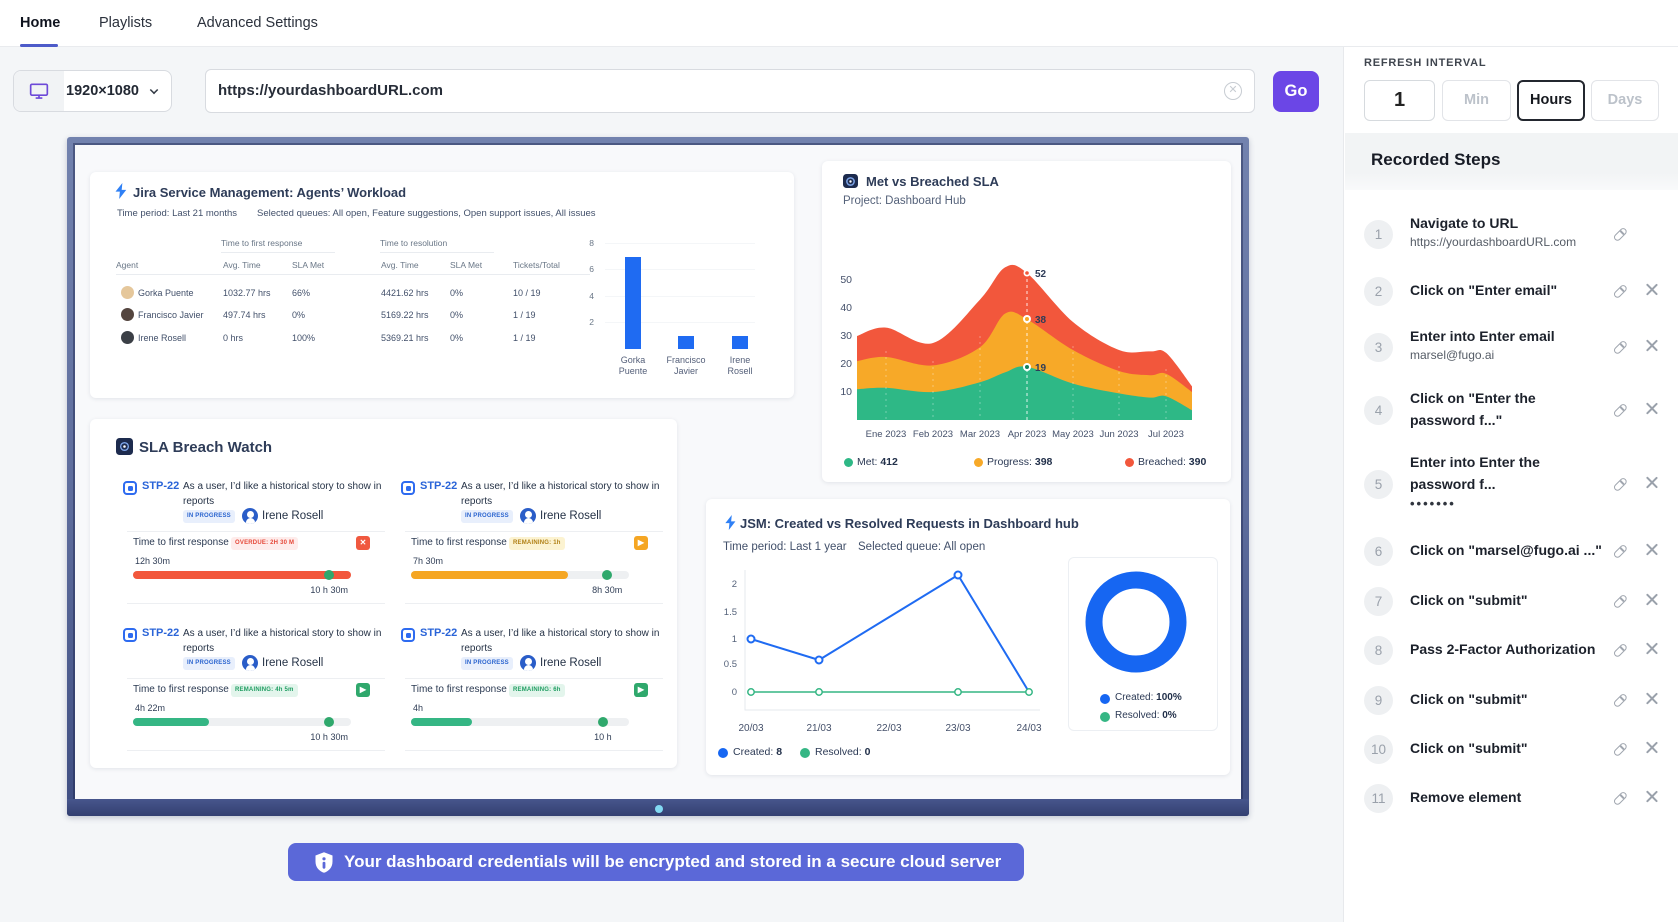  What do you see at coordinates (846, 392) in the screenshot?
I see `svg-text: 10` at bounding box center [846, 392].